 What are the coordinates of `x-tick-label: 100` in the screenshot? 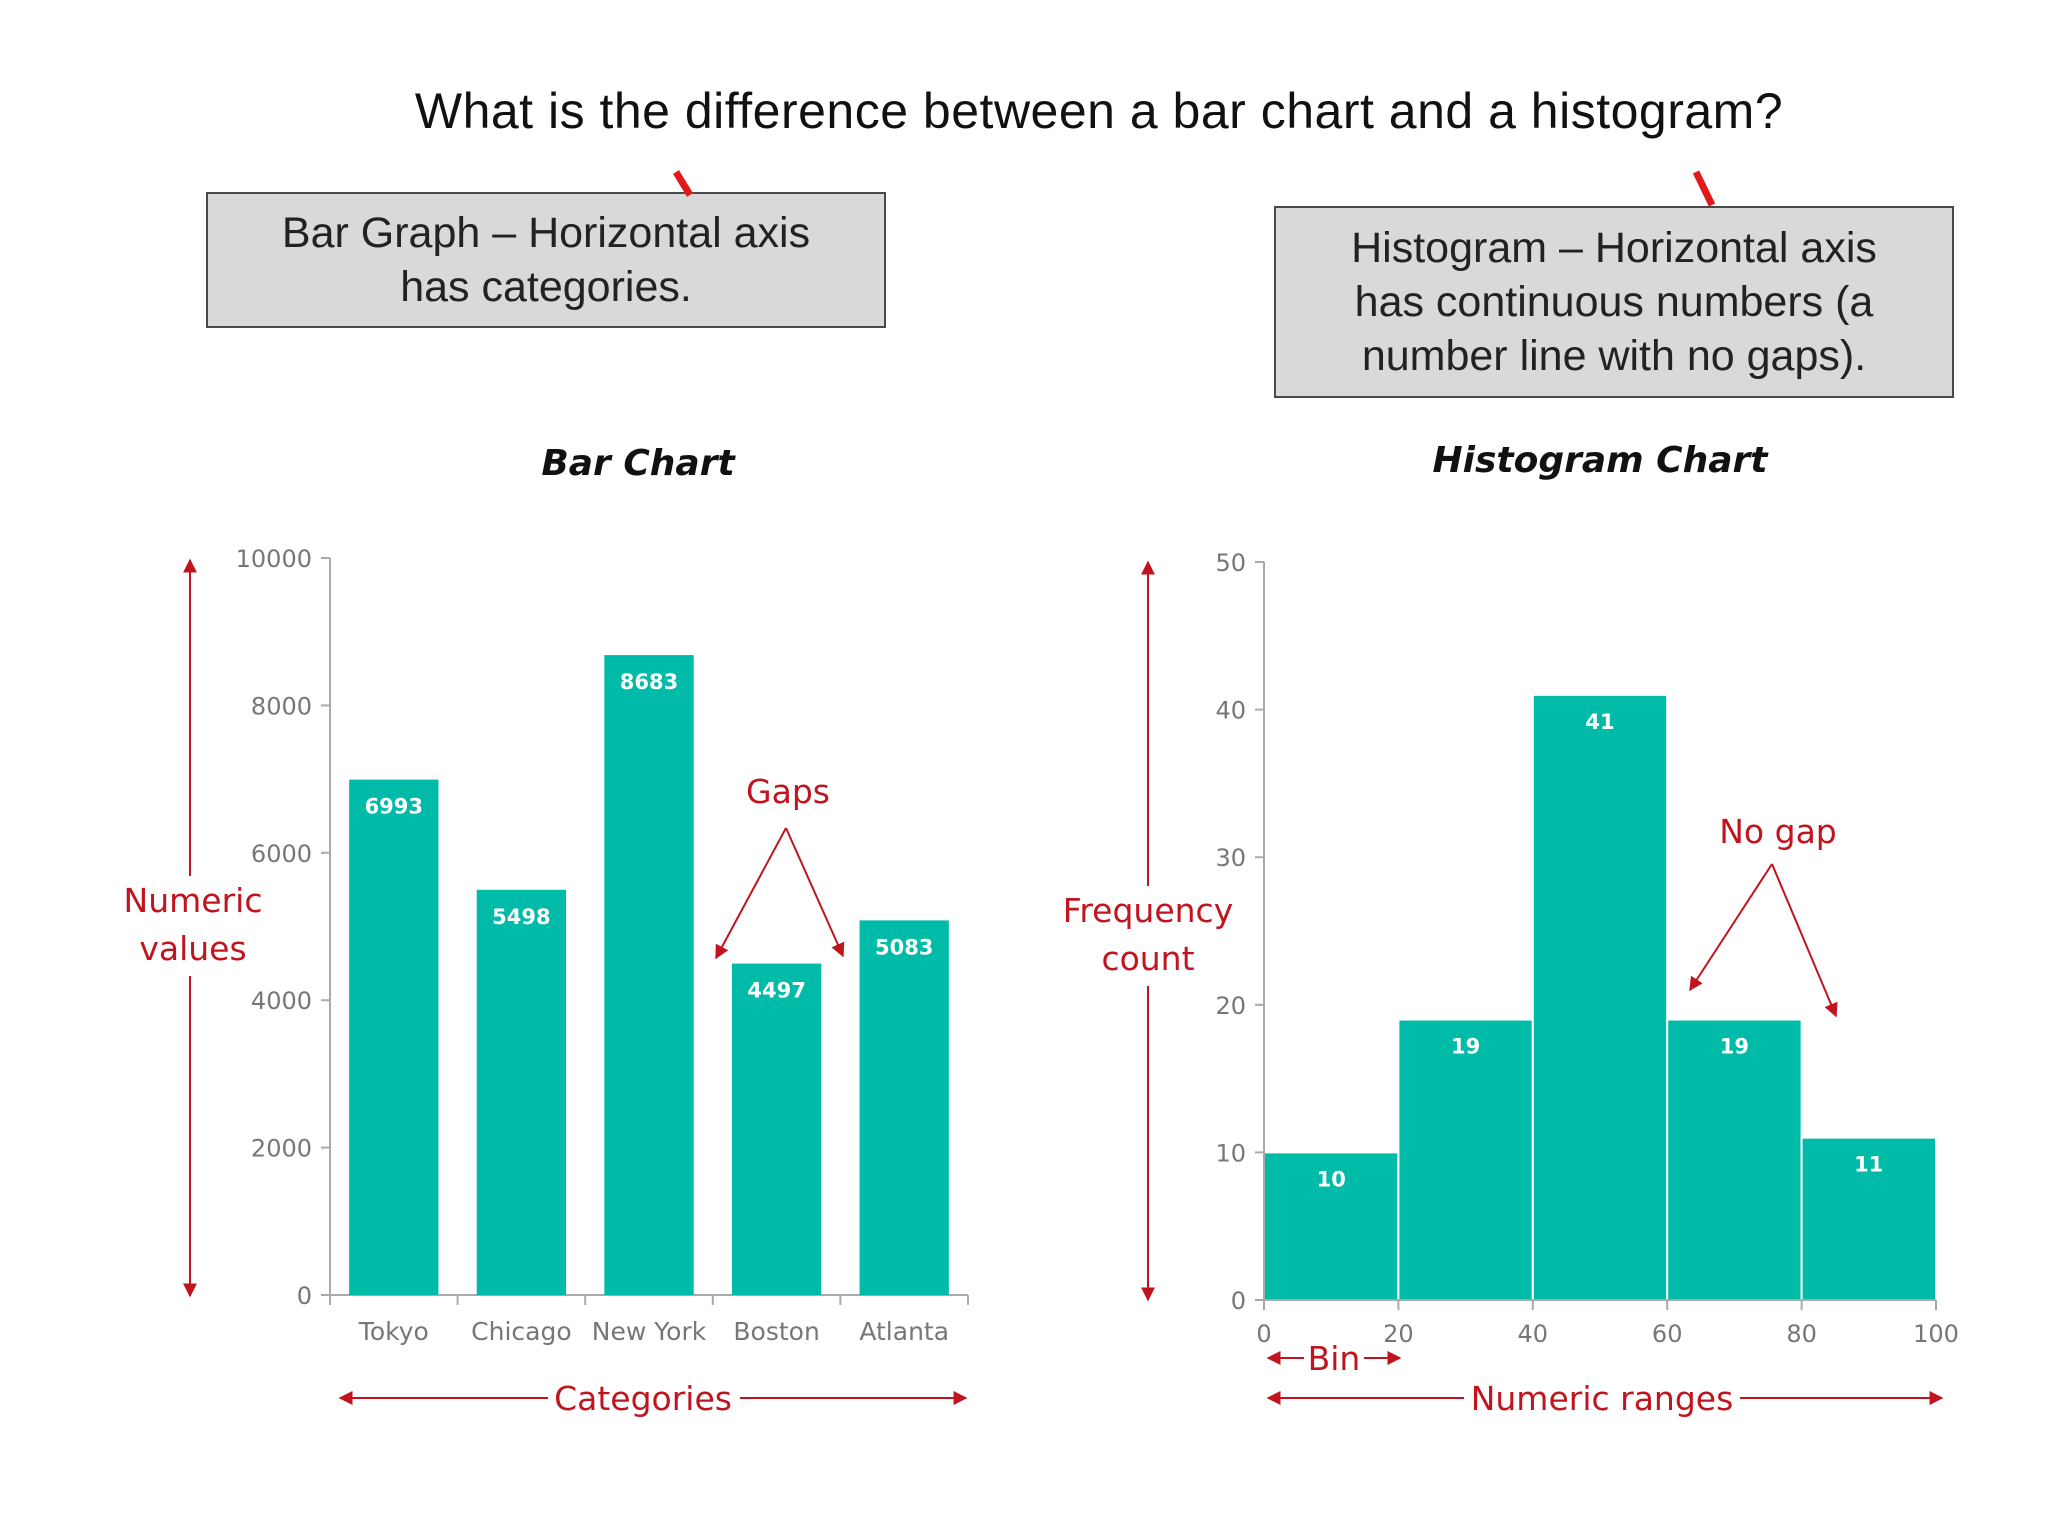 It's located at (1936, 1334).